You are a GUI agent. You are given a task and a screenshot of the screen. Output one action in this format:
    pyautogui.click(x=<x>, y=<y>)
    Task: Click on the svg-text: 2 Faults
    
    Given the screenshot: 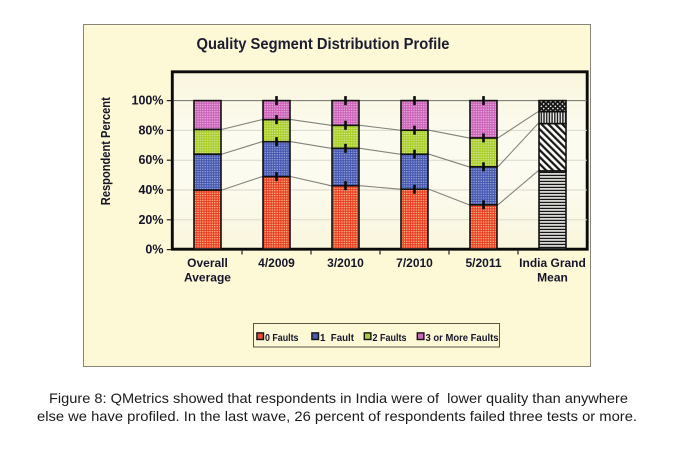 What is the action you would take?
    pyautogui.click(x=390, y=338)
    